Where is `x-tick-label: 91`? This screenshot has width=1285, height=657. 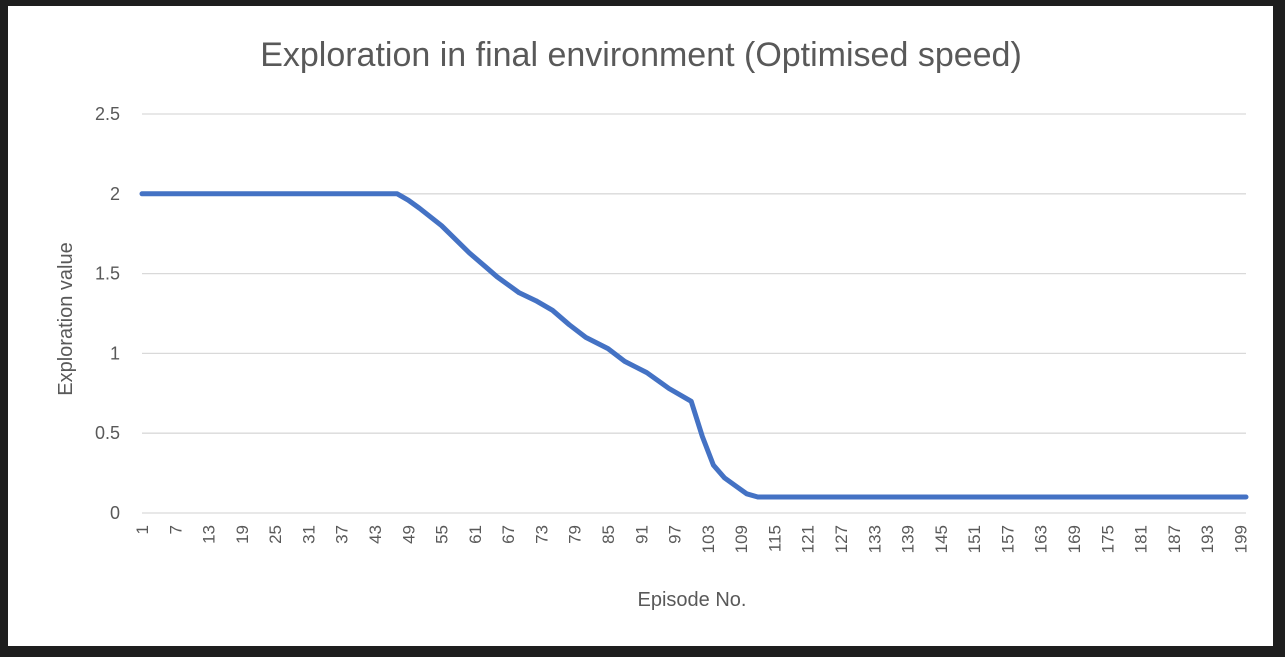
x-tick-label: 91 is located at coordinates (641, 534).